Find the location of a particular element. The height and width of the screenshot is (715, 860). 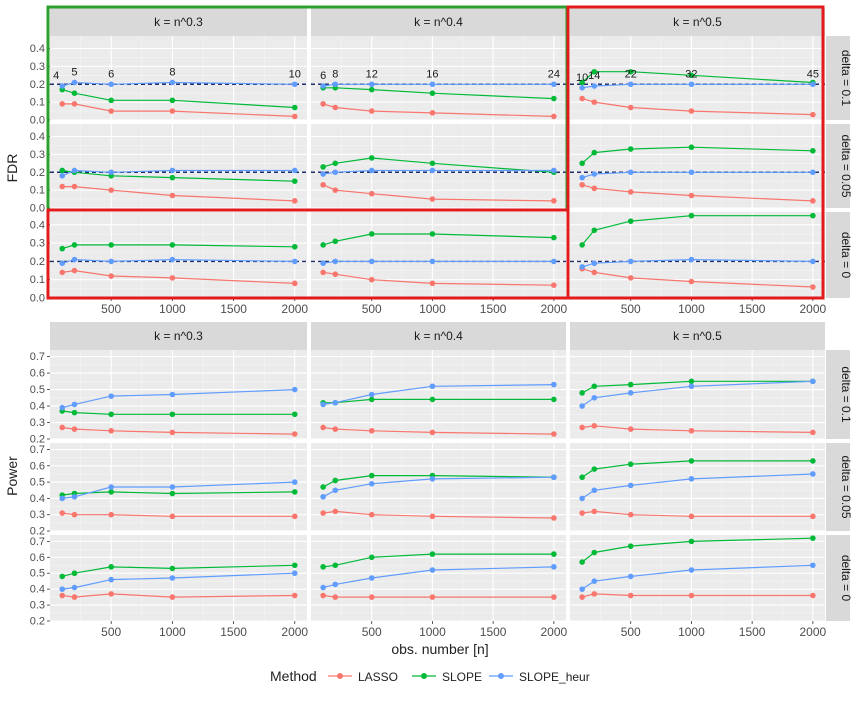

fdr-panel-r0-c2-point-slope-heur is located at coordinates (691, 84).